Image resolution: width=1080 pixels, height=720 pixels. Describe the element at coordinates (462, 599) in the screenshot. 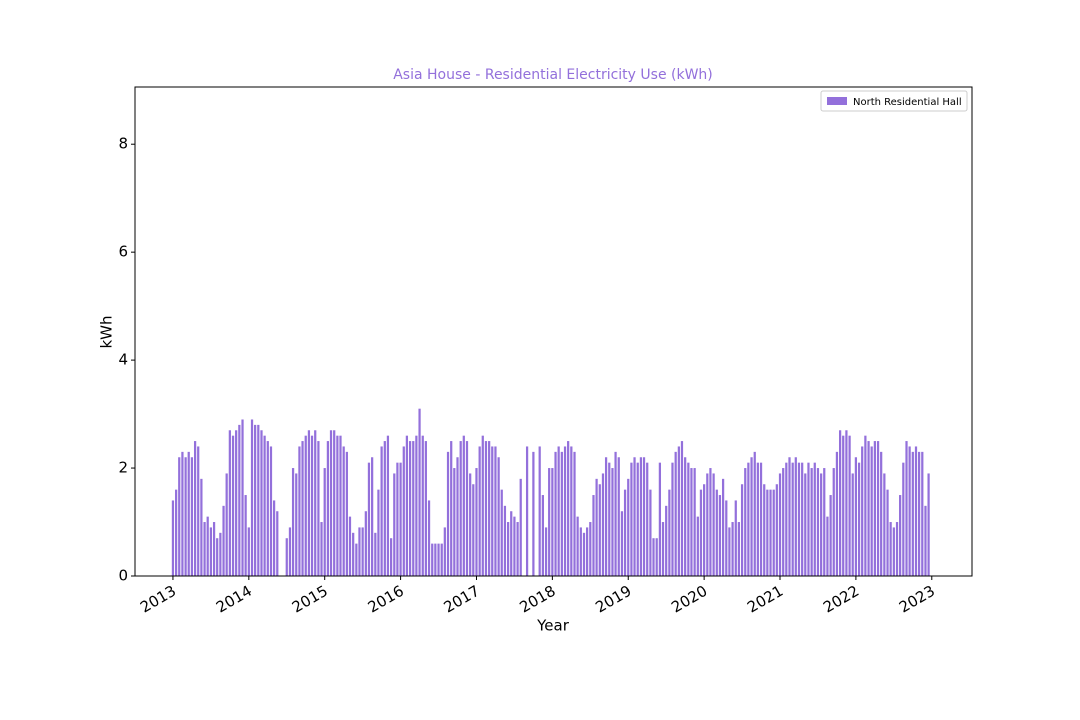

I see `x-tick-label: 2017` at that location.